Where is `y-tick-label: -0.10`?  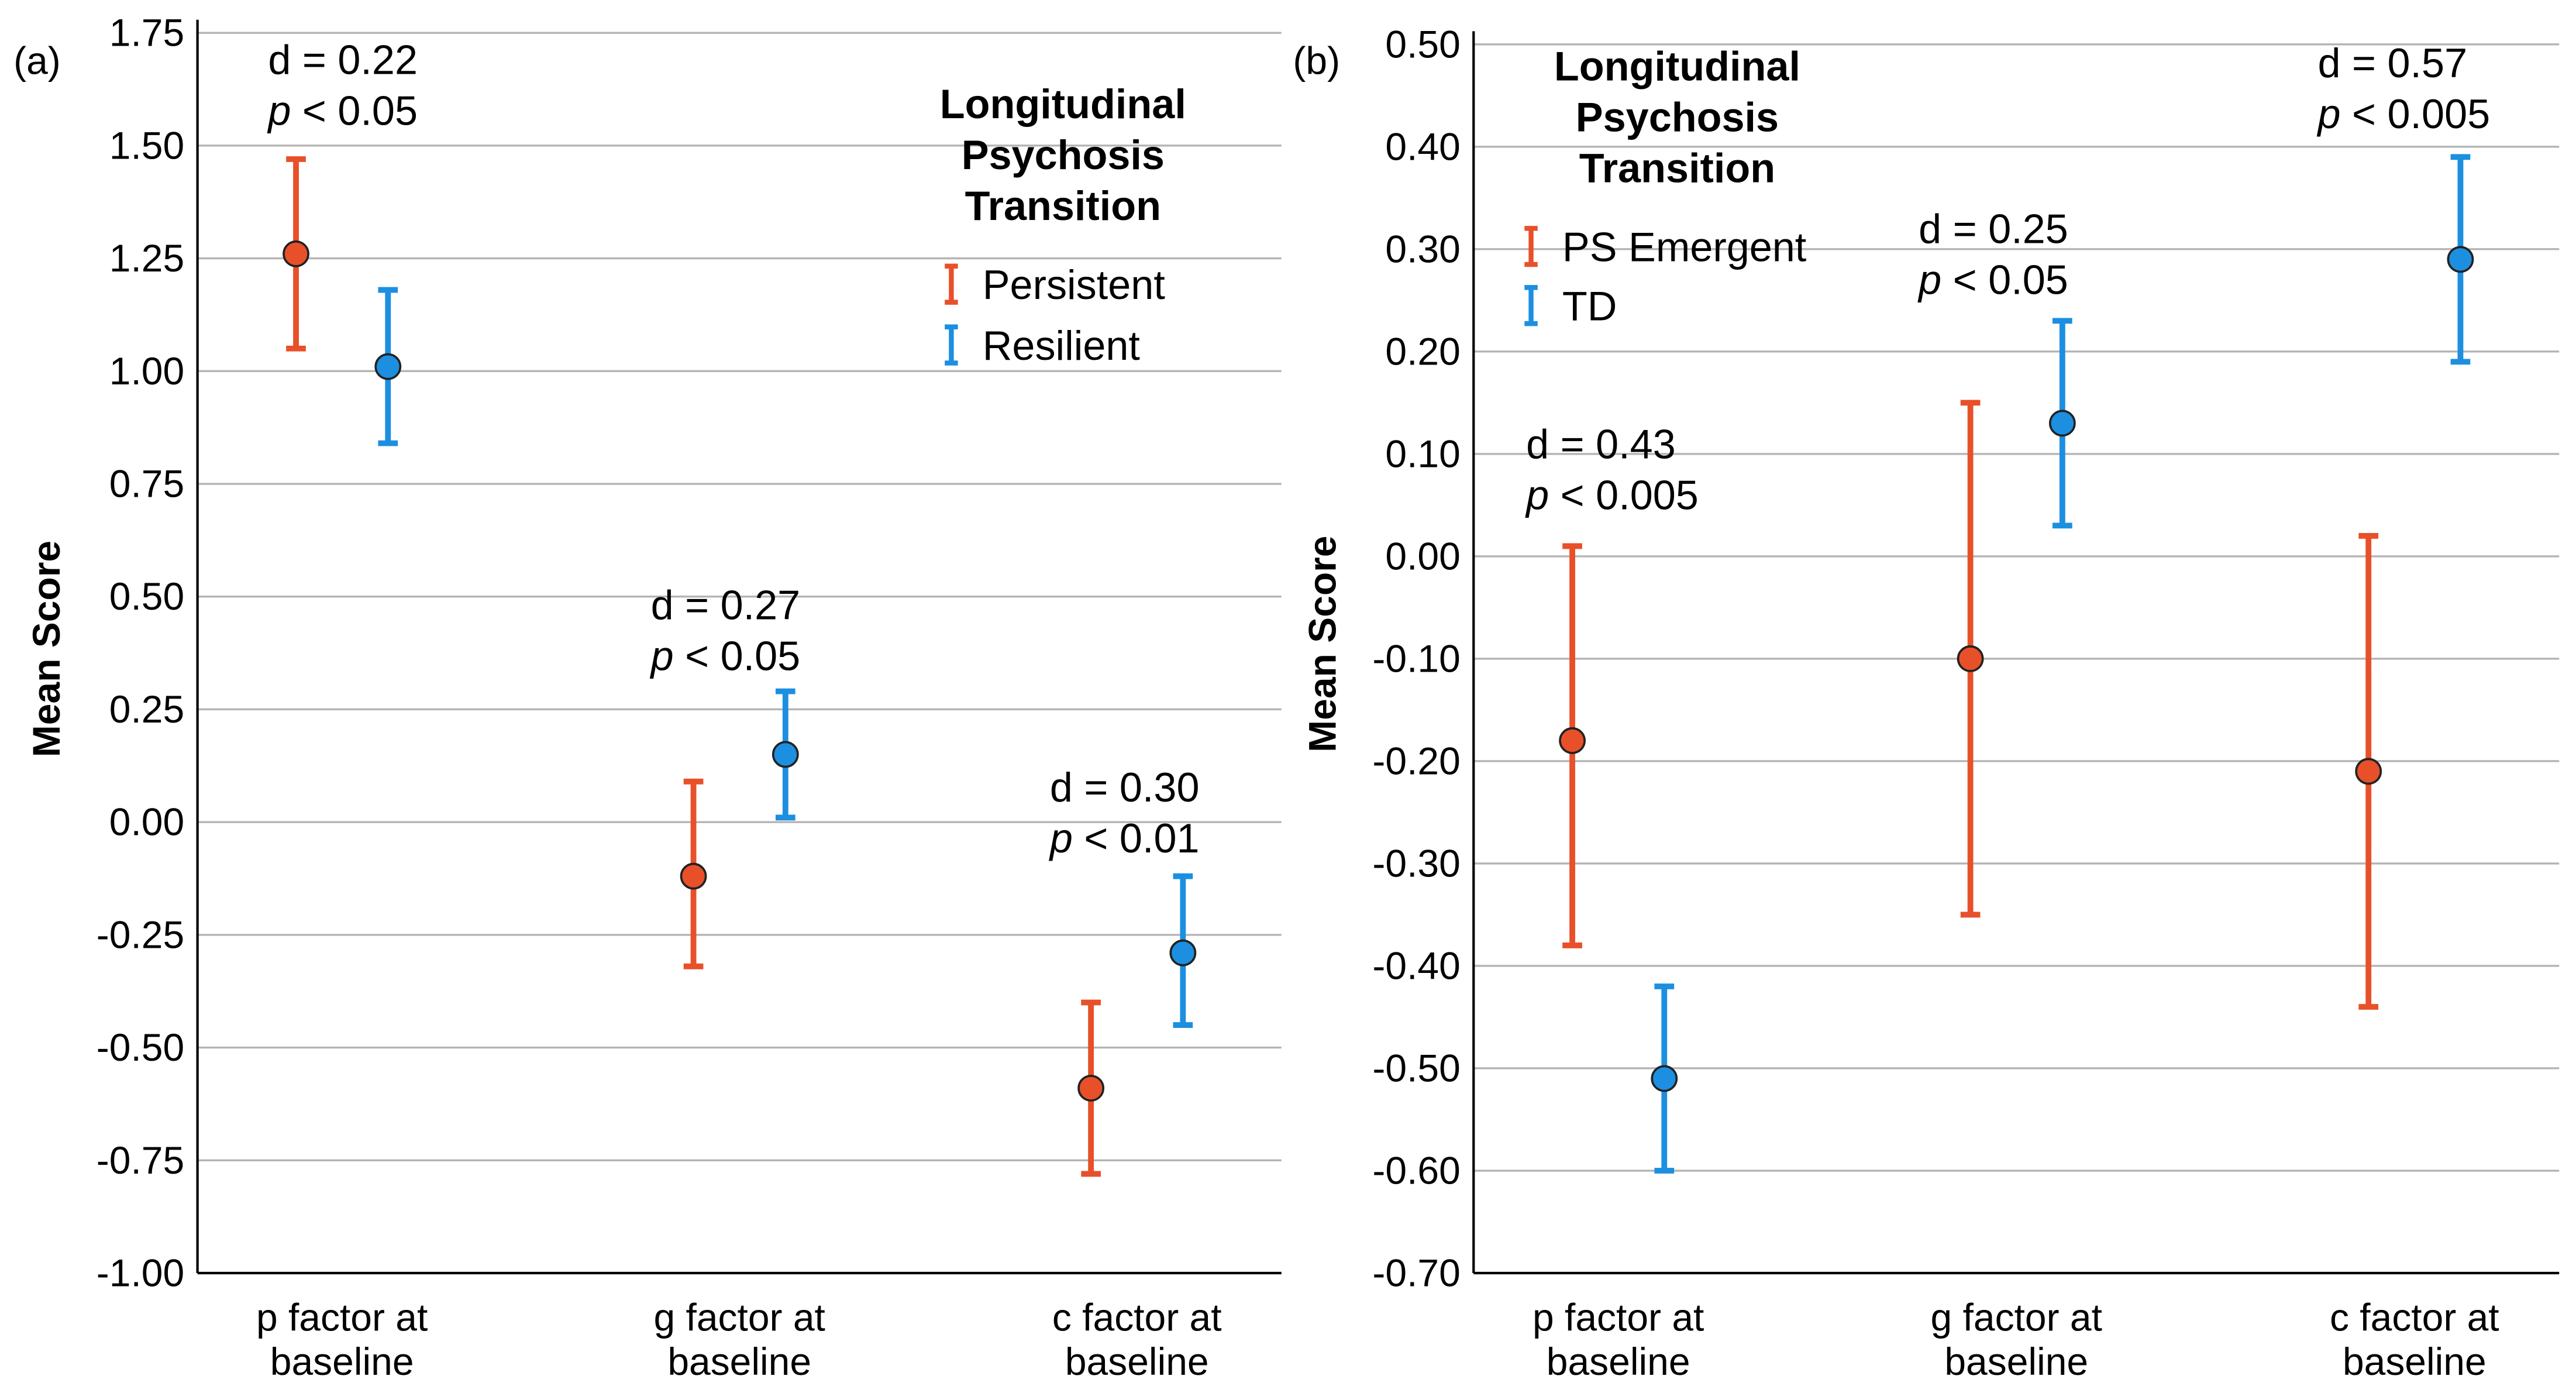
y-tick-label: -0.10 is located at coordinates (1416, 659).